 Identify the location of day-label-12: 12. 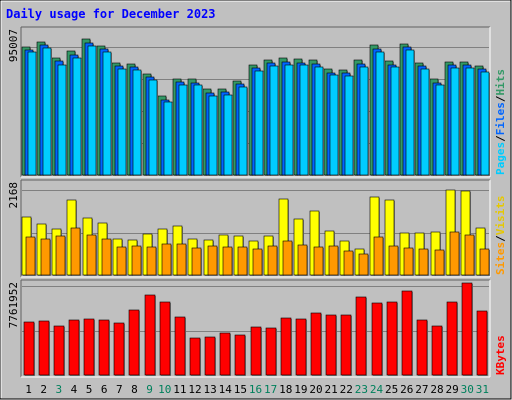
(194, 389).